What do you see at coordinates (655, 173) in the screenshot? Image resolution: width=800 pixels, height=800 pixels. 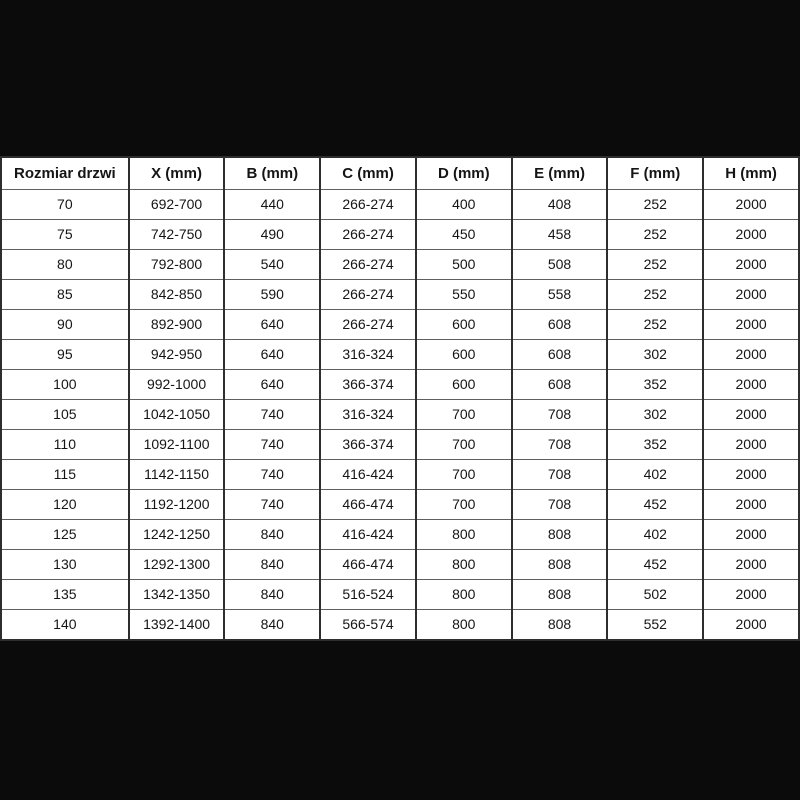 I see `column-header: F (mm)` at bounding box center [655, 173].